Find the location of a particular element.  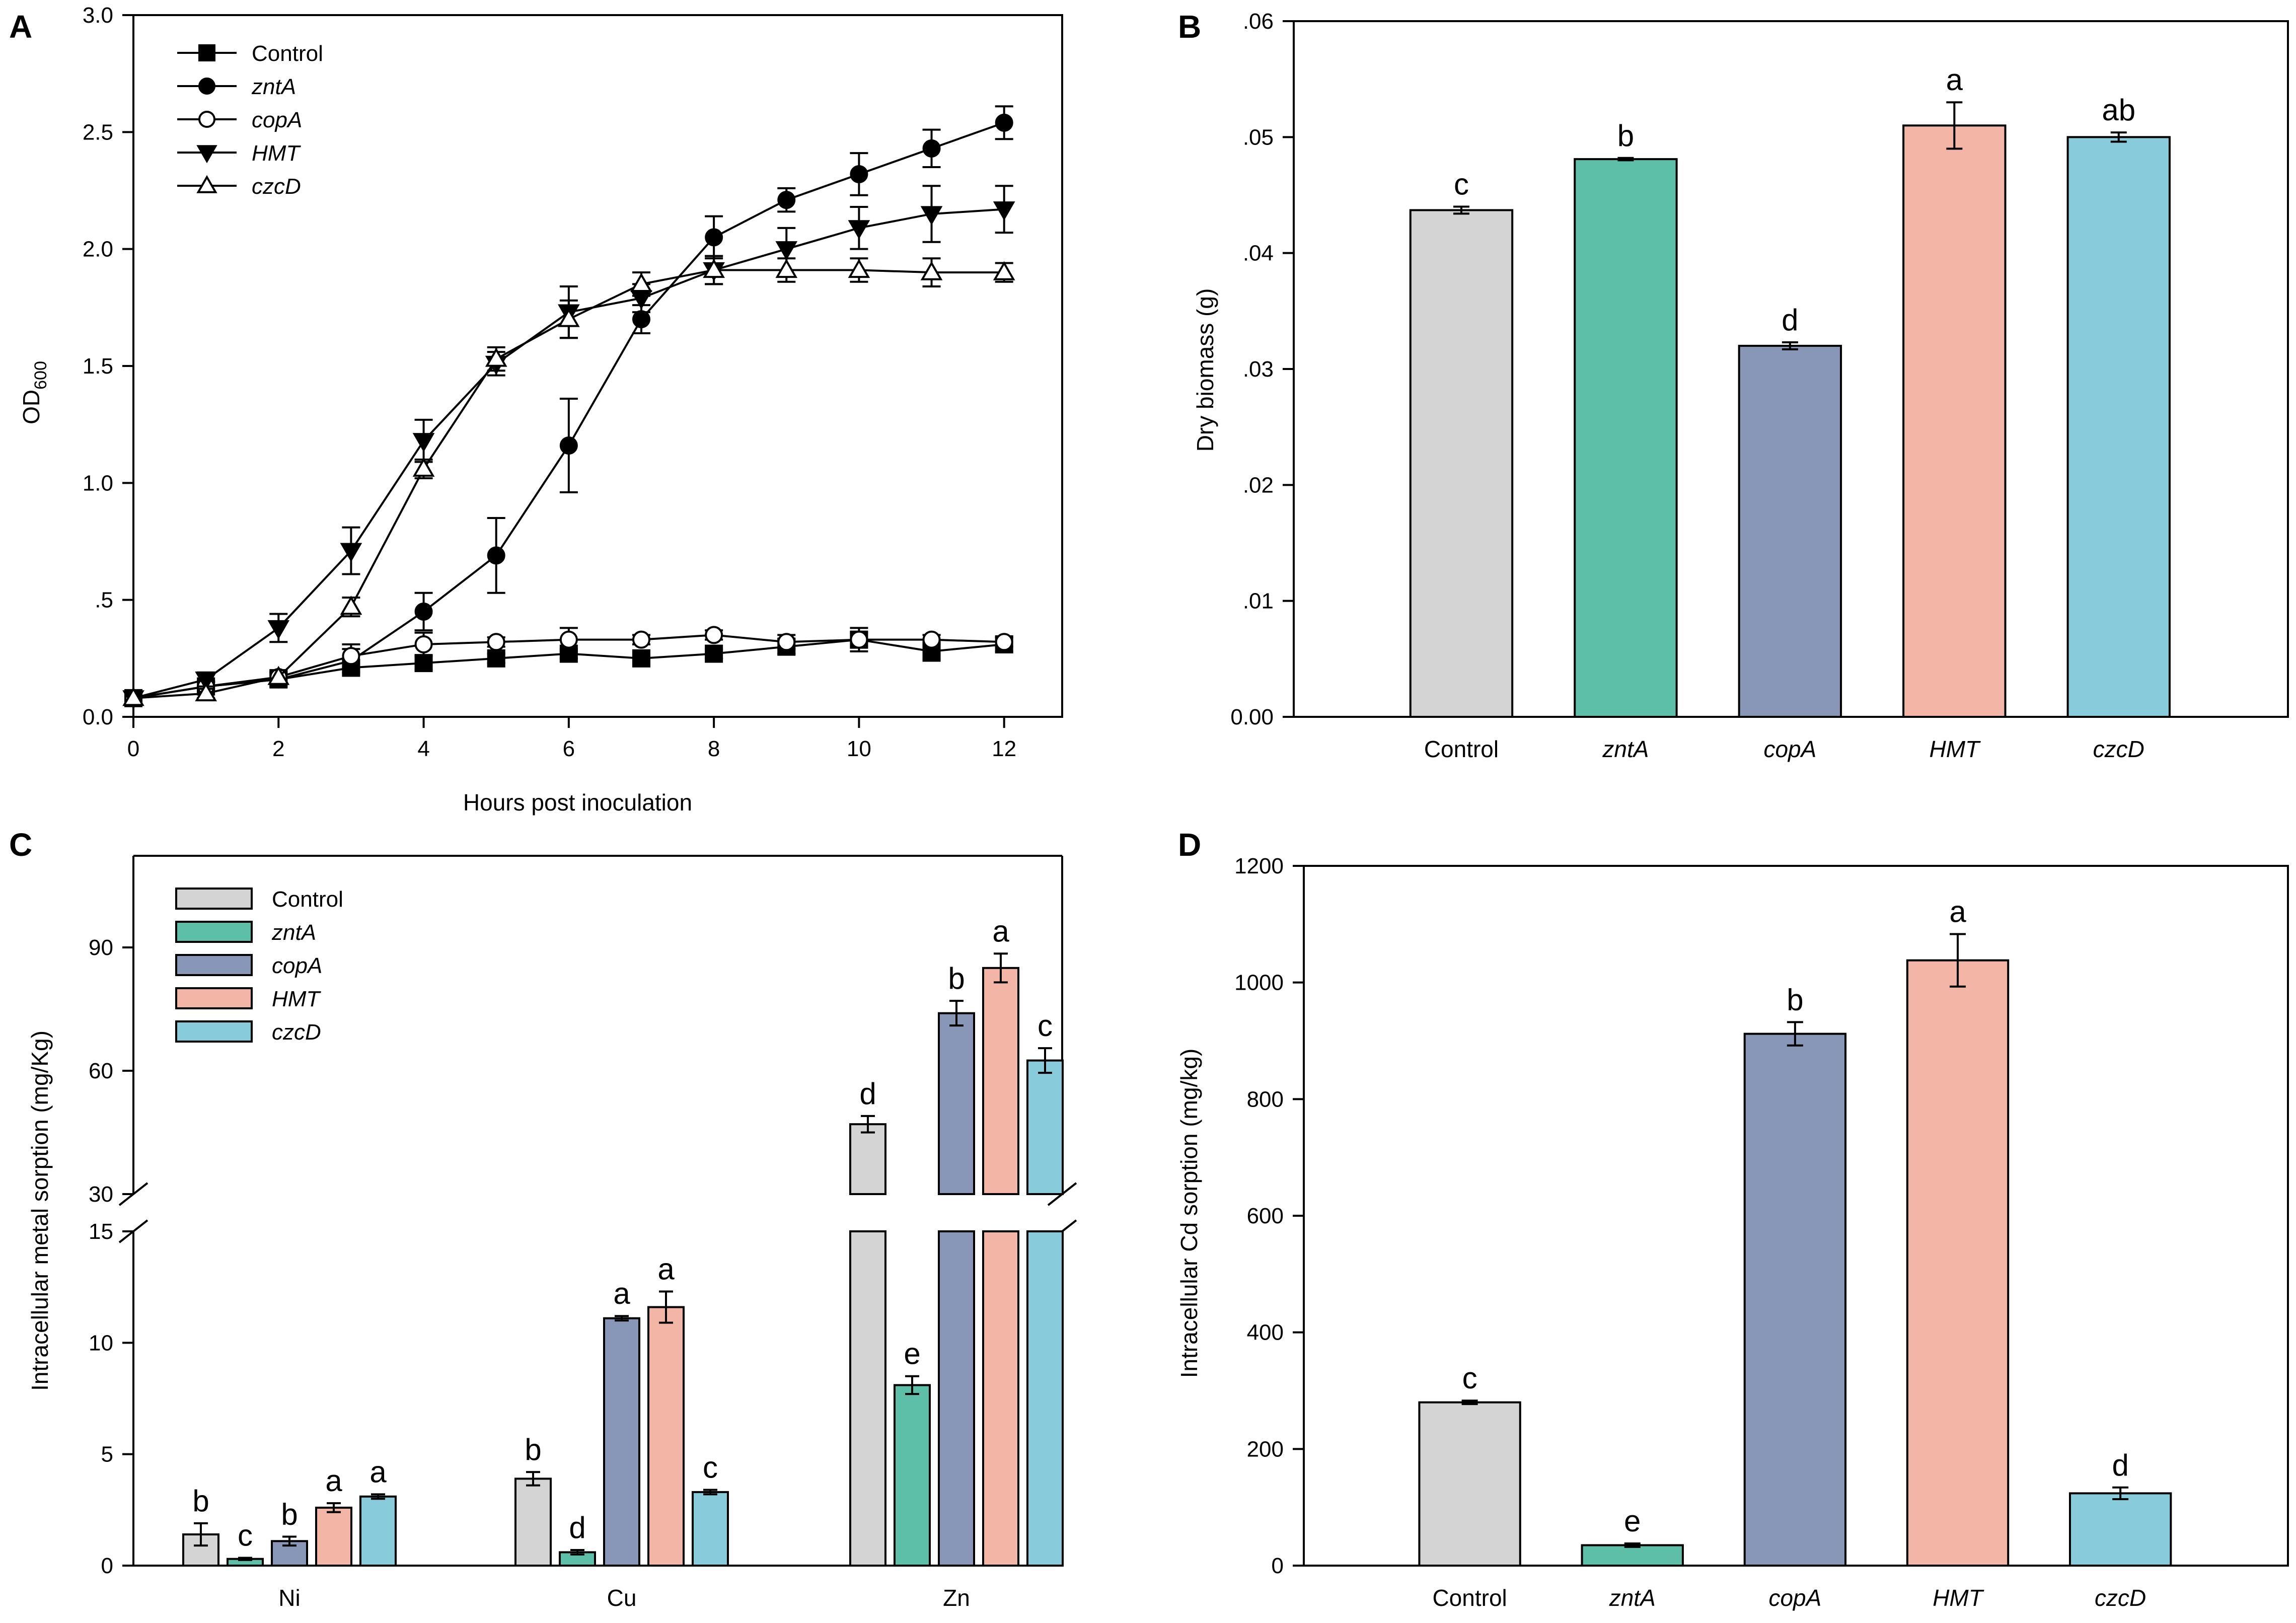

panel-c-ytick-label: 5 is located at coordinates (107, 1454).